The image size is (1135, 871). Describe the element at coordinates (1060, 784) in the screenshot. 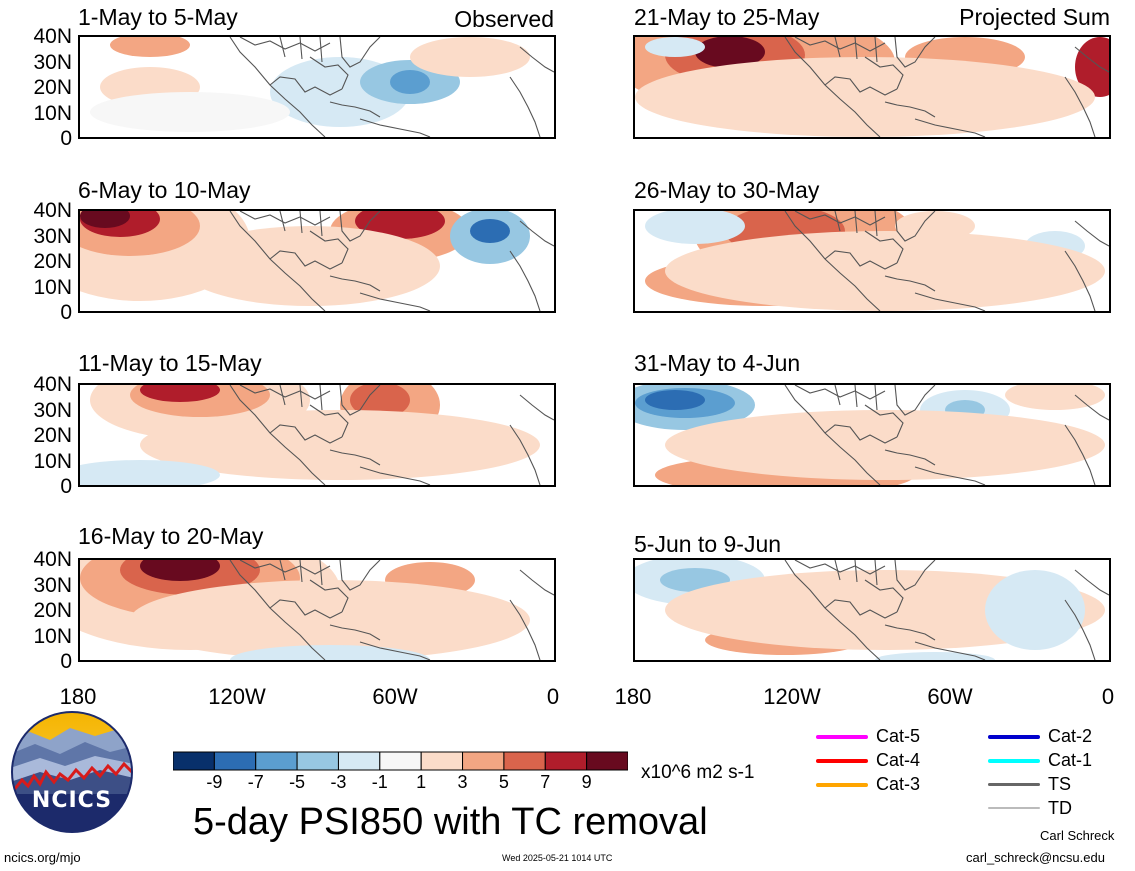

I see `legend-label: TS` at that location.